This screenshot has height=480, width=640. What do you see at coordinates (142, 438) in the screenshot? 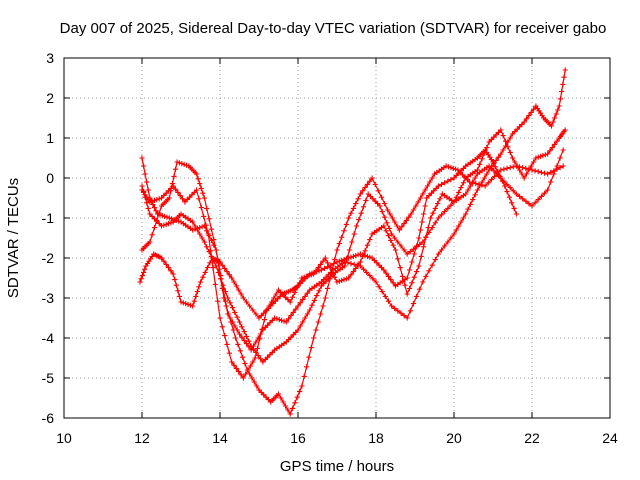
I see `x-tick-label: 12` at bounding box center [142, 438].